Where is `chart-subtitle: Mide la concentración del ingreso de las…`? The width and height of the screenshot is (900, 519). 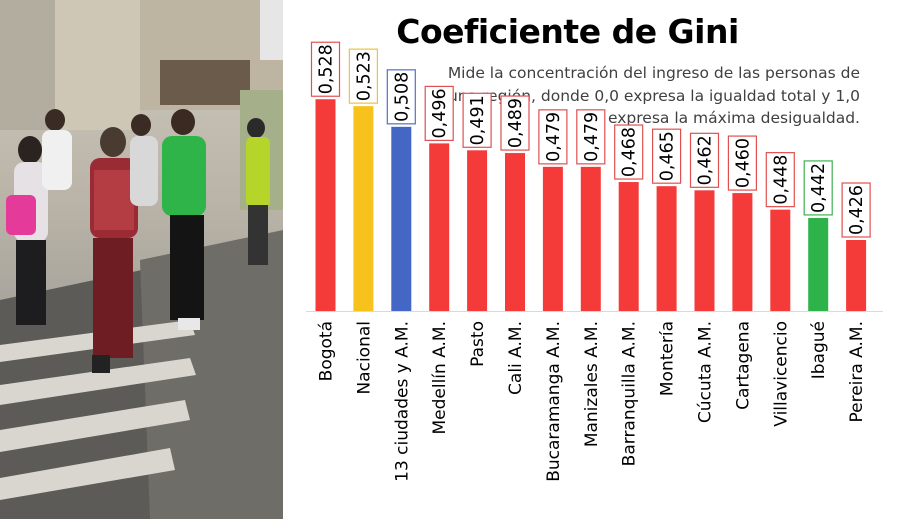 chart-subtitle: Mide la concentración del ingreso de las… is located at coordinates (627, 96).